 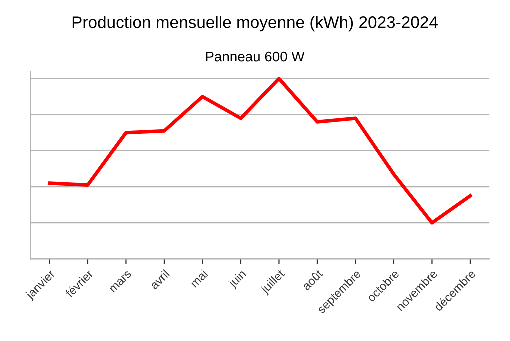 What do you see at coordinates (199, 278) in the screenshot?
I see `x-tick-label: mai` at bounding box center [199, 278].